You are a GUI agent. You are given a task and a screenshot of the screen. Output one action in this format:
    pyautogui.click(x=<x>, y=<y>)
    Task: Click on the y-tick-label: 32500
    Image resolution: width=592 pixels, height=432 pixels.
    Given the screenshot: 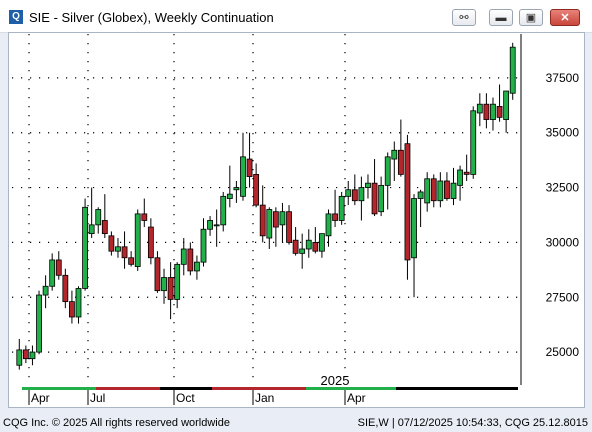 What is the action you would take?
    pyautogui.click(x=563, y=188)
    